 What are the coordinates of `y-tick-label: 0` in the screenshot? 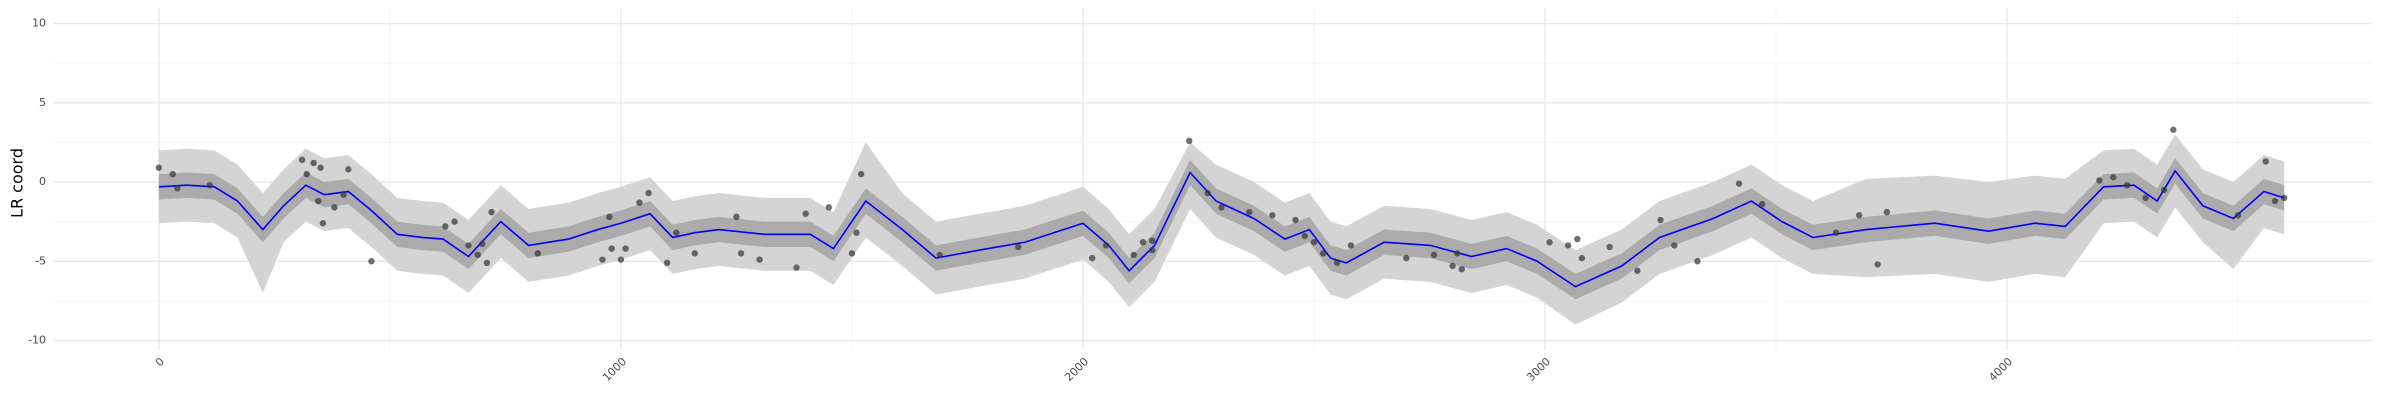 It's located at (42, 181).